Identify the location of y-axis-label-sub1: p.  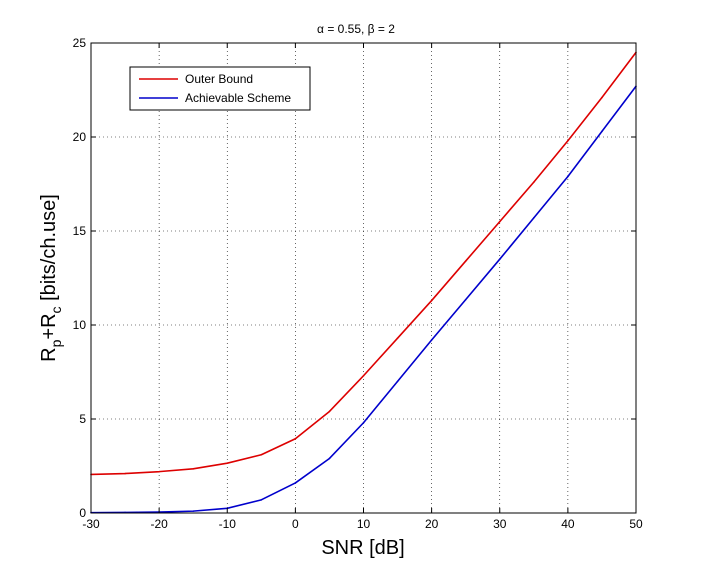
(56, 343).